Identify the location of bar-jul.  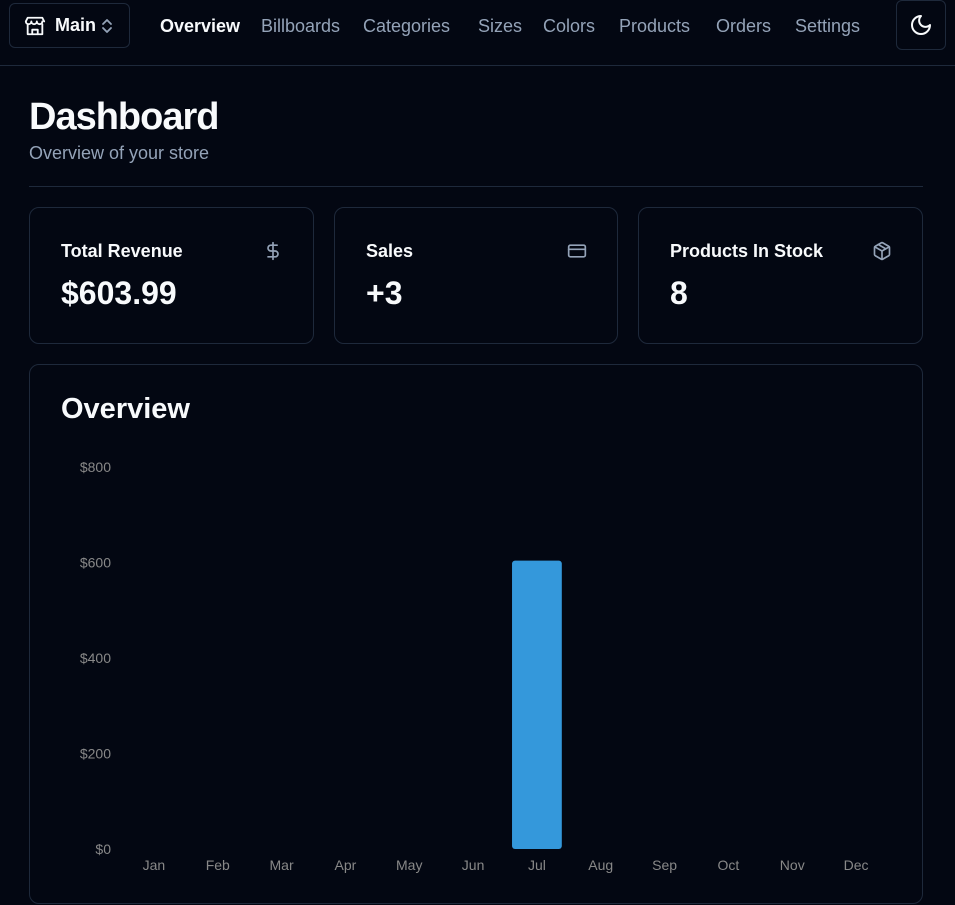
(537, 704).